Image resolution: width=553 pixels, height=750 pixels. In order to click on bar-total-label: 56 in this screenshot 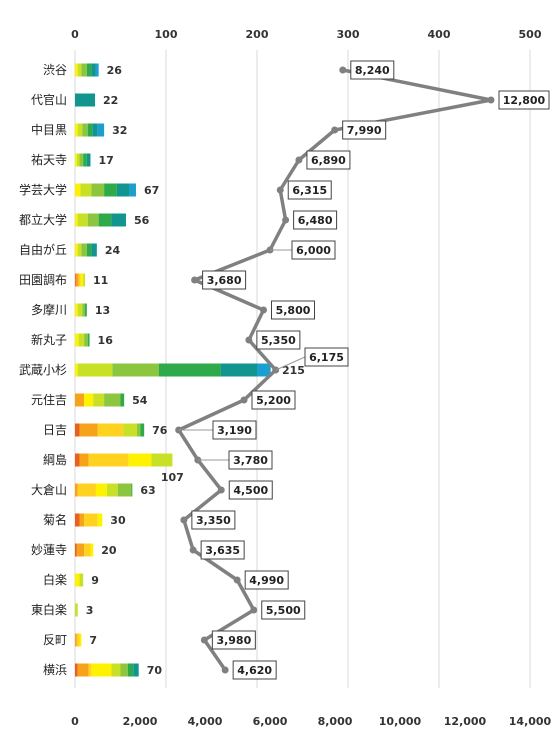, I will do `click(142, 220)`.